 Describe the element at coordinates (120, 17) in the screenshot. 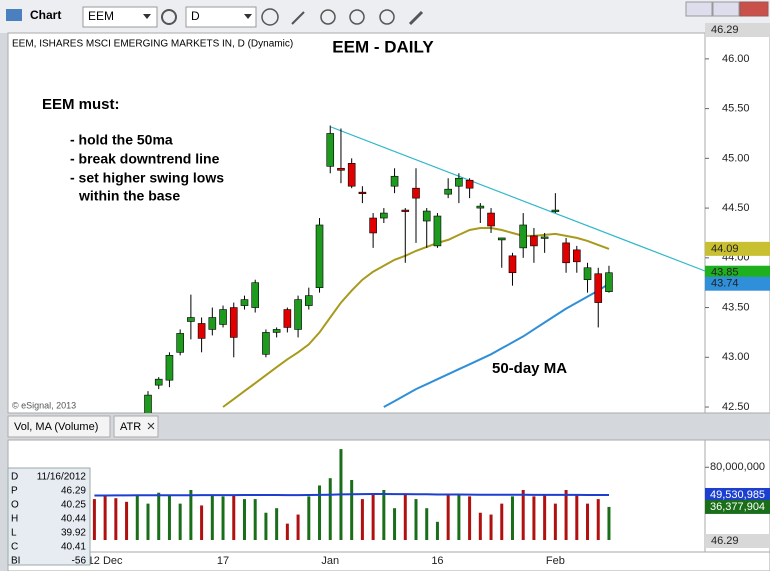

I see `symbol-input` at that location.